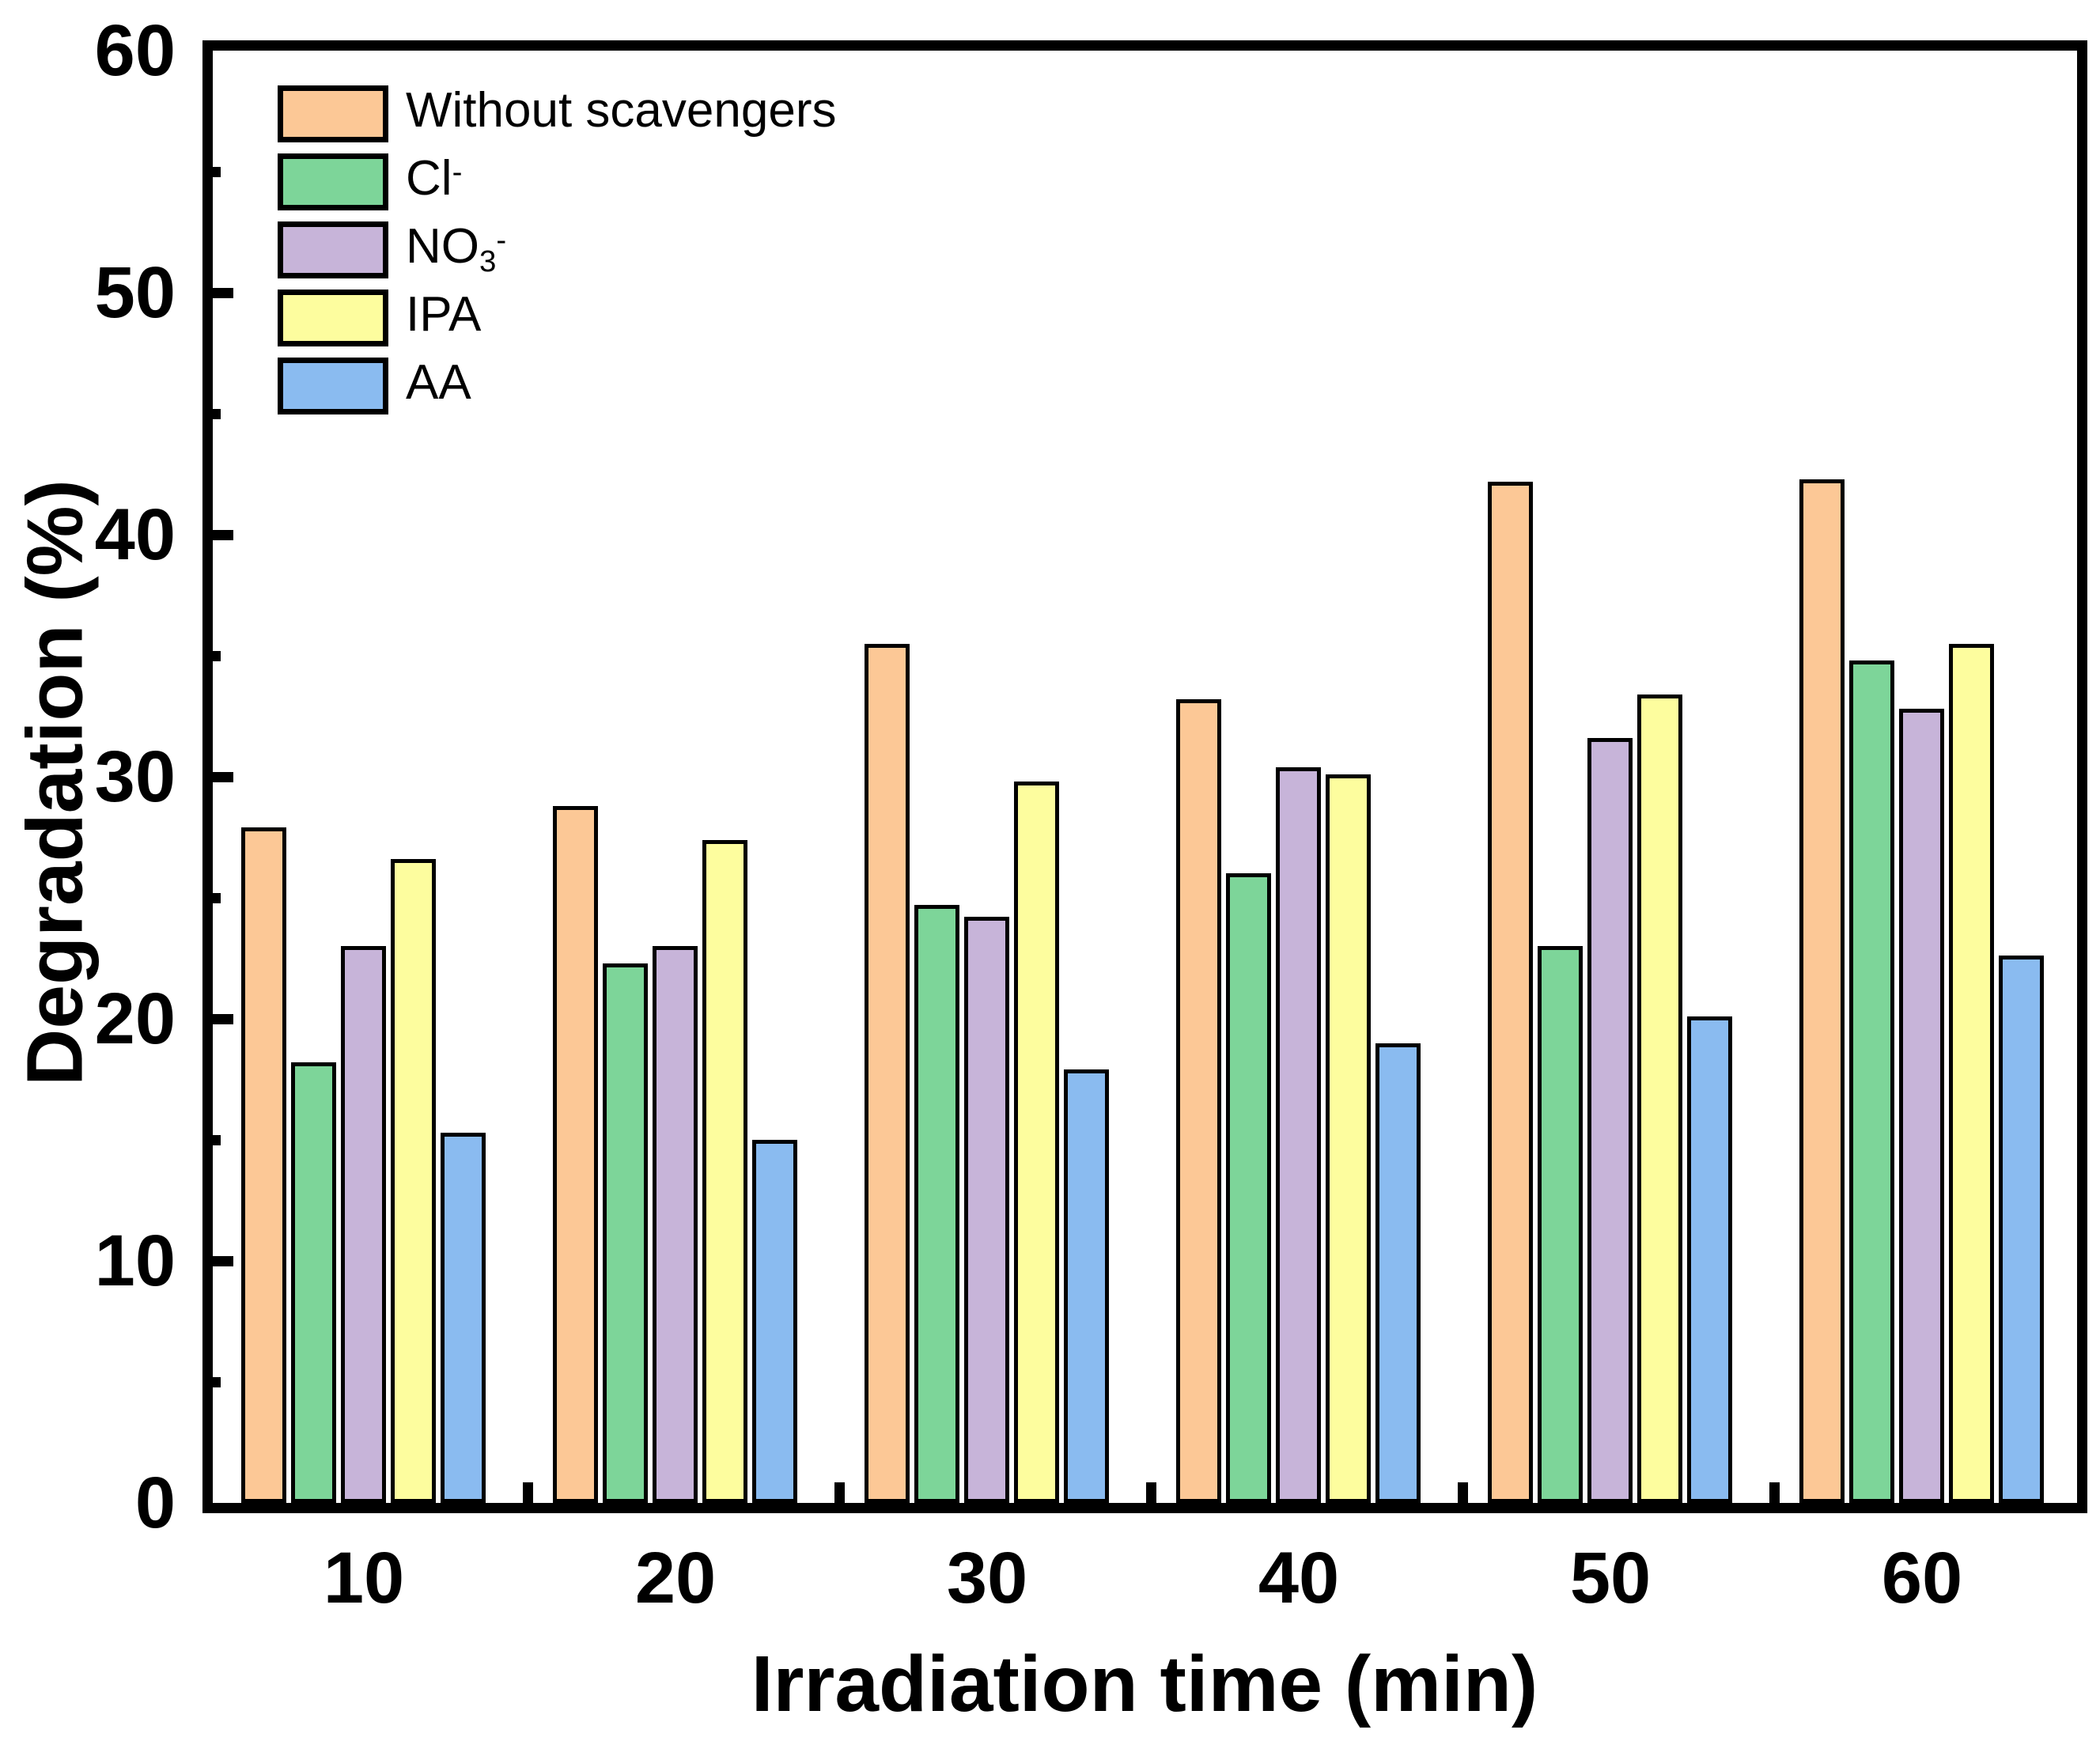 This screenshot has width=2100, height=1741. What do you see at coordinates (1921, 1106) in the screenshot?
I see `bar-no--60` at bounding box center [1921, 1106].